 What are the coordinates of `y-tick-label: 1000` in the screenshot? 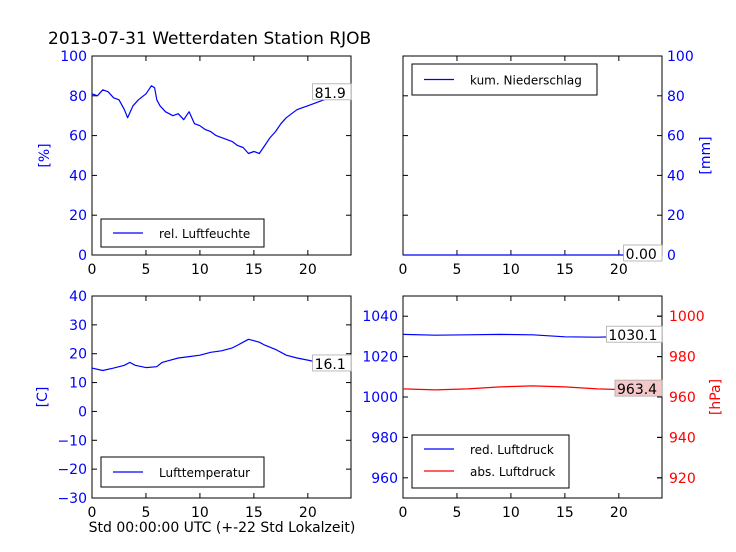 It's located at (380, 398).